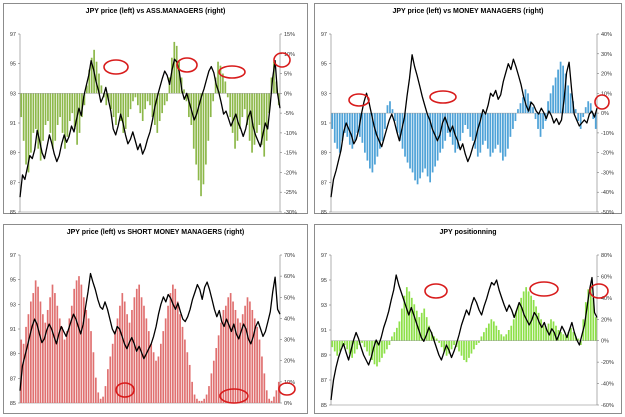  I want to click on right-tick-label: 60%, so click(606, 277).